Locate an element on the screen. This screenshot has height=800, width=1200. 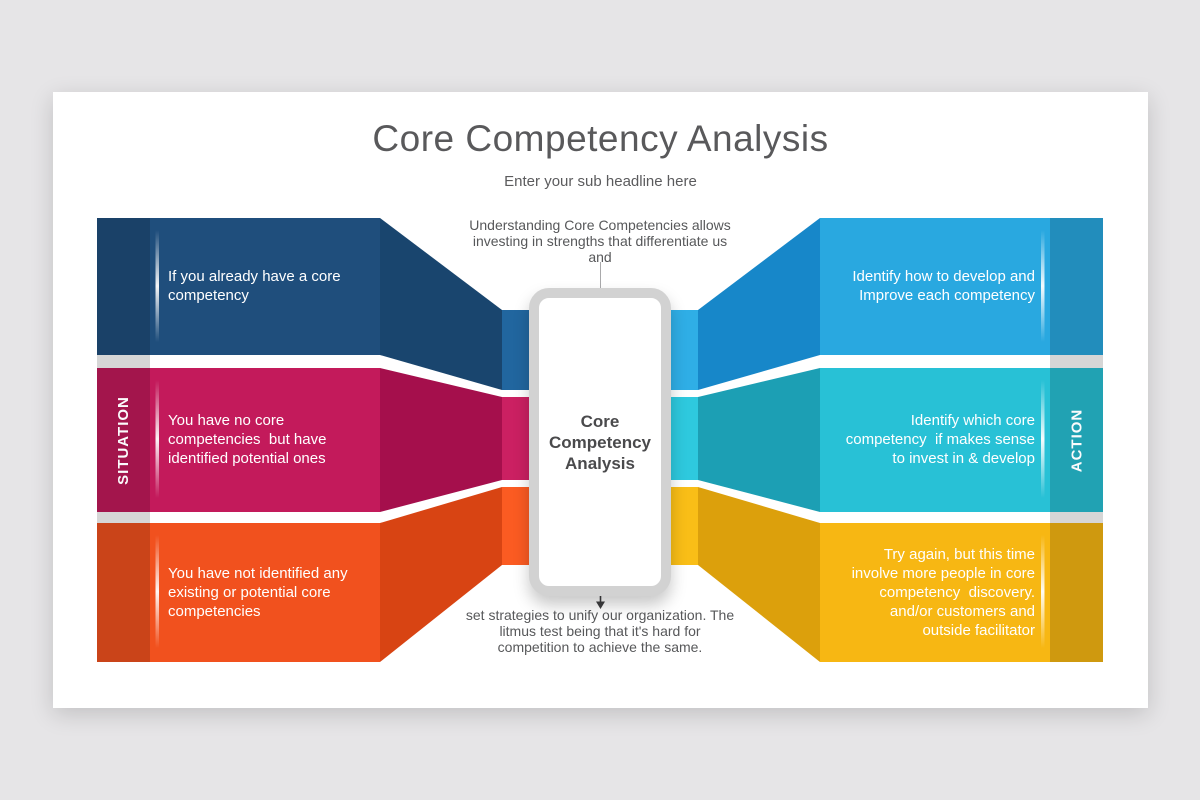
center-box: Core Competency Analysis is located at coordinates (600, 442).